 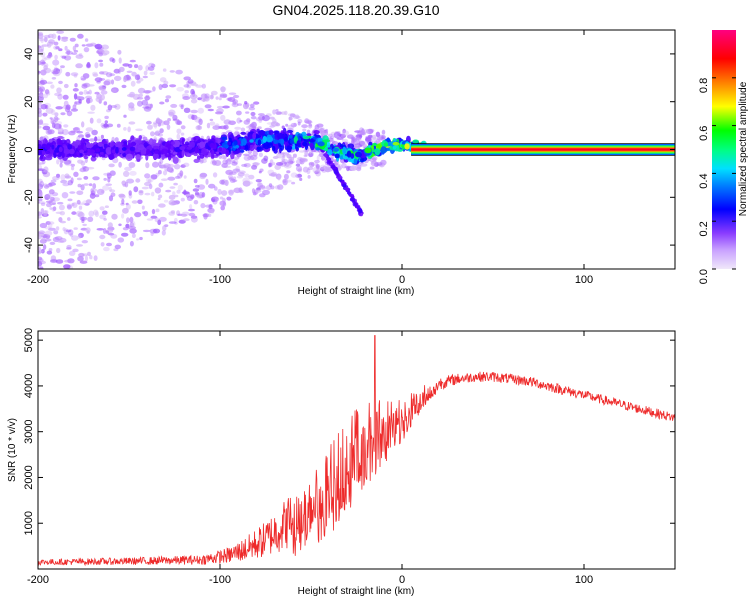 What do you see at coordinates (220, 580) in the screenshot?
I see `x-tick-label: -100` at bounding box center [220, 580].